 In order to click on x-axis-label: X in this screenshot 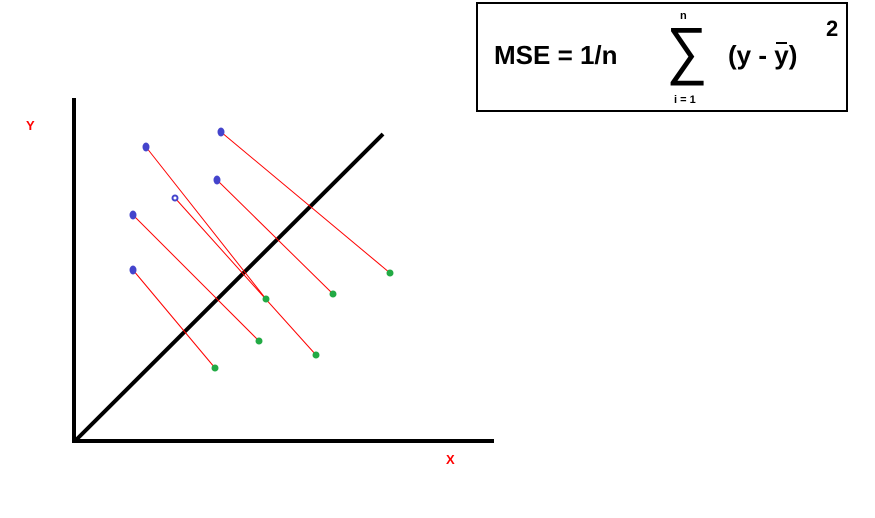, I will do `click(450, 459)`.